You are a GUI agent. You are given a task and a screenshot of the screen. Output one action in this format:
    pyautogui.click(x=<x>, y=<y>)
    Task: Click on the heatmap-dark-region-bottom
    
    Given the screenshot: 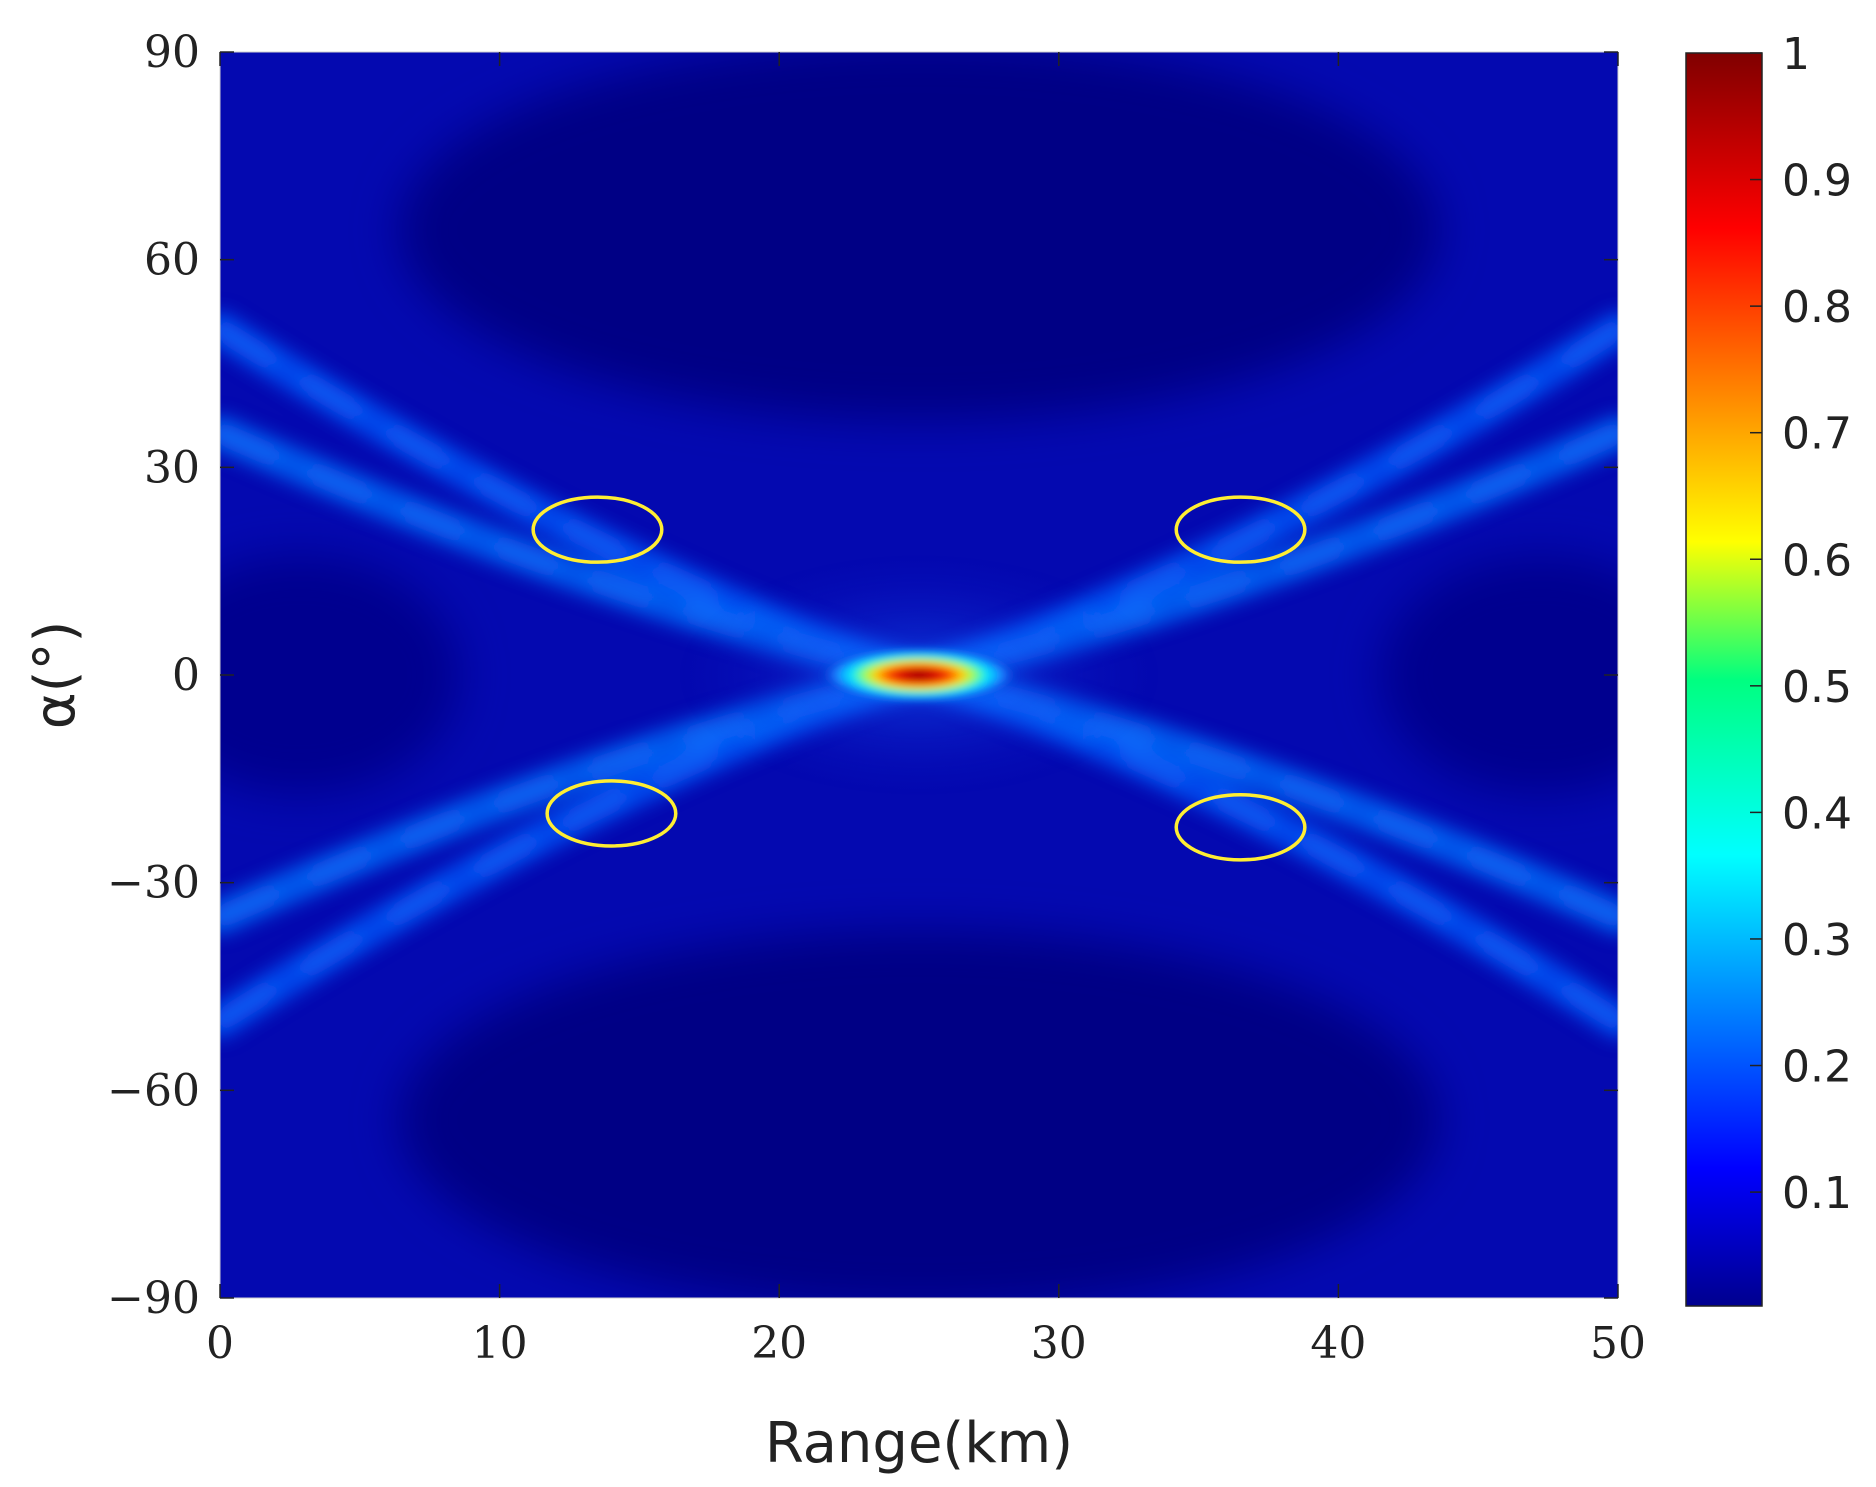 What is the action you would take?
    pyautogui.click(x=919, y=1114)
    